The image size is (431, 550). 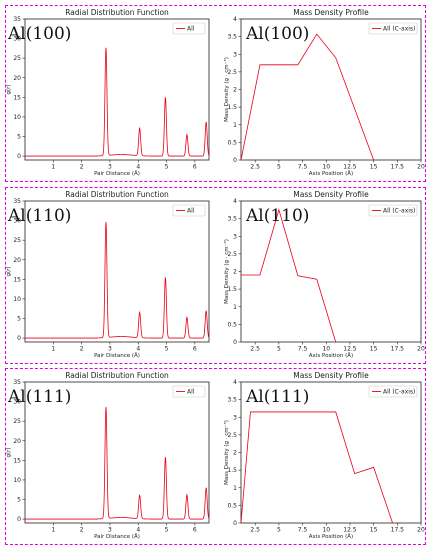 I want to click on x-tick-label: 7.5, so click(x=303, y=167).